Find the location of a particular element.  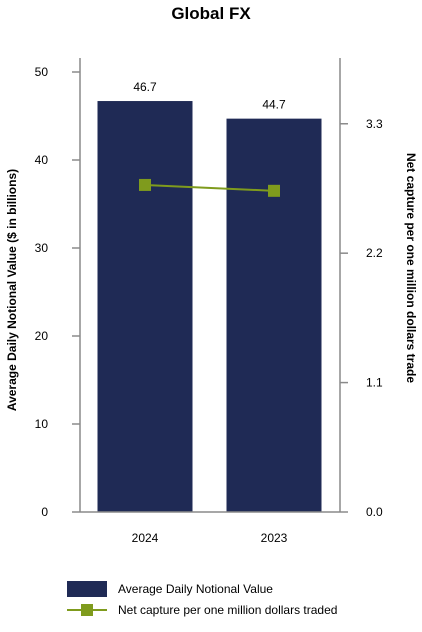

line-marker-2023 is located at coordinates (274, 190).